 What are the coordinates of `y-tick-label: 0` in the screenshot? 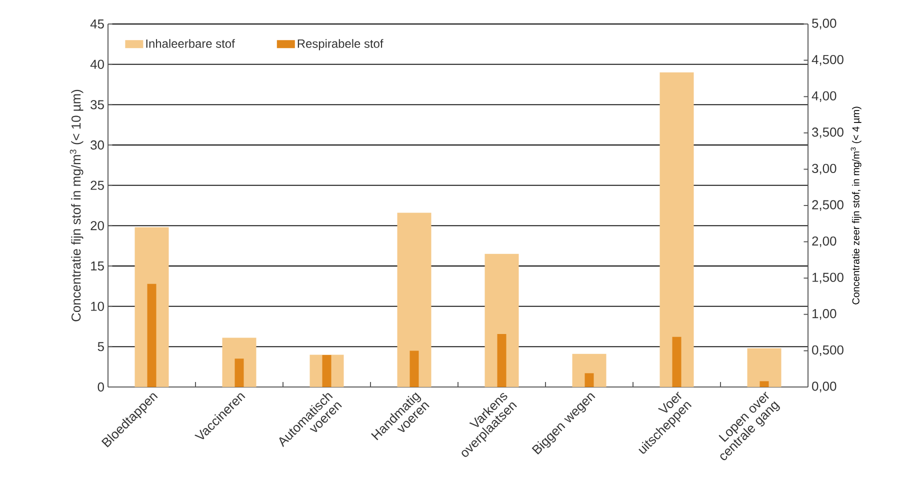 It's located at (101, 387).